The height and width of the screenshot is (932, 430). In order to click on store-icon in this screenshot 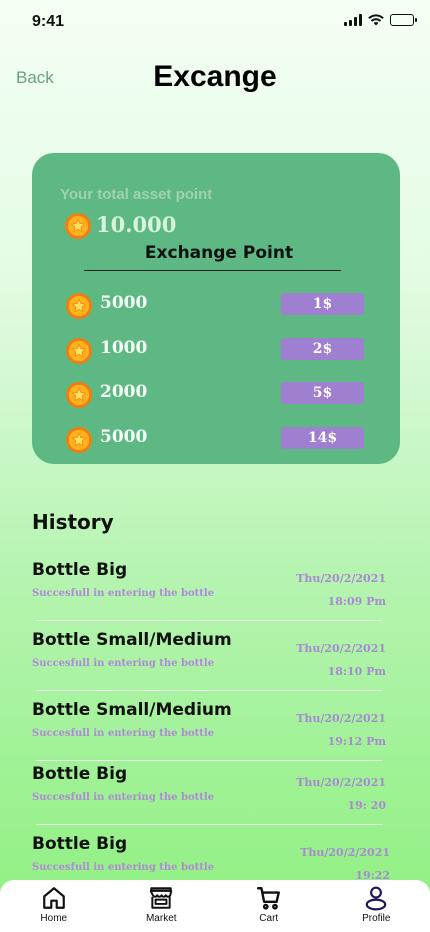, I will do `click(161, 898)`.